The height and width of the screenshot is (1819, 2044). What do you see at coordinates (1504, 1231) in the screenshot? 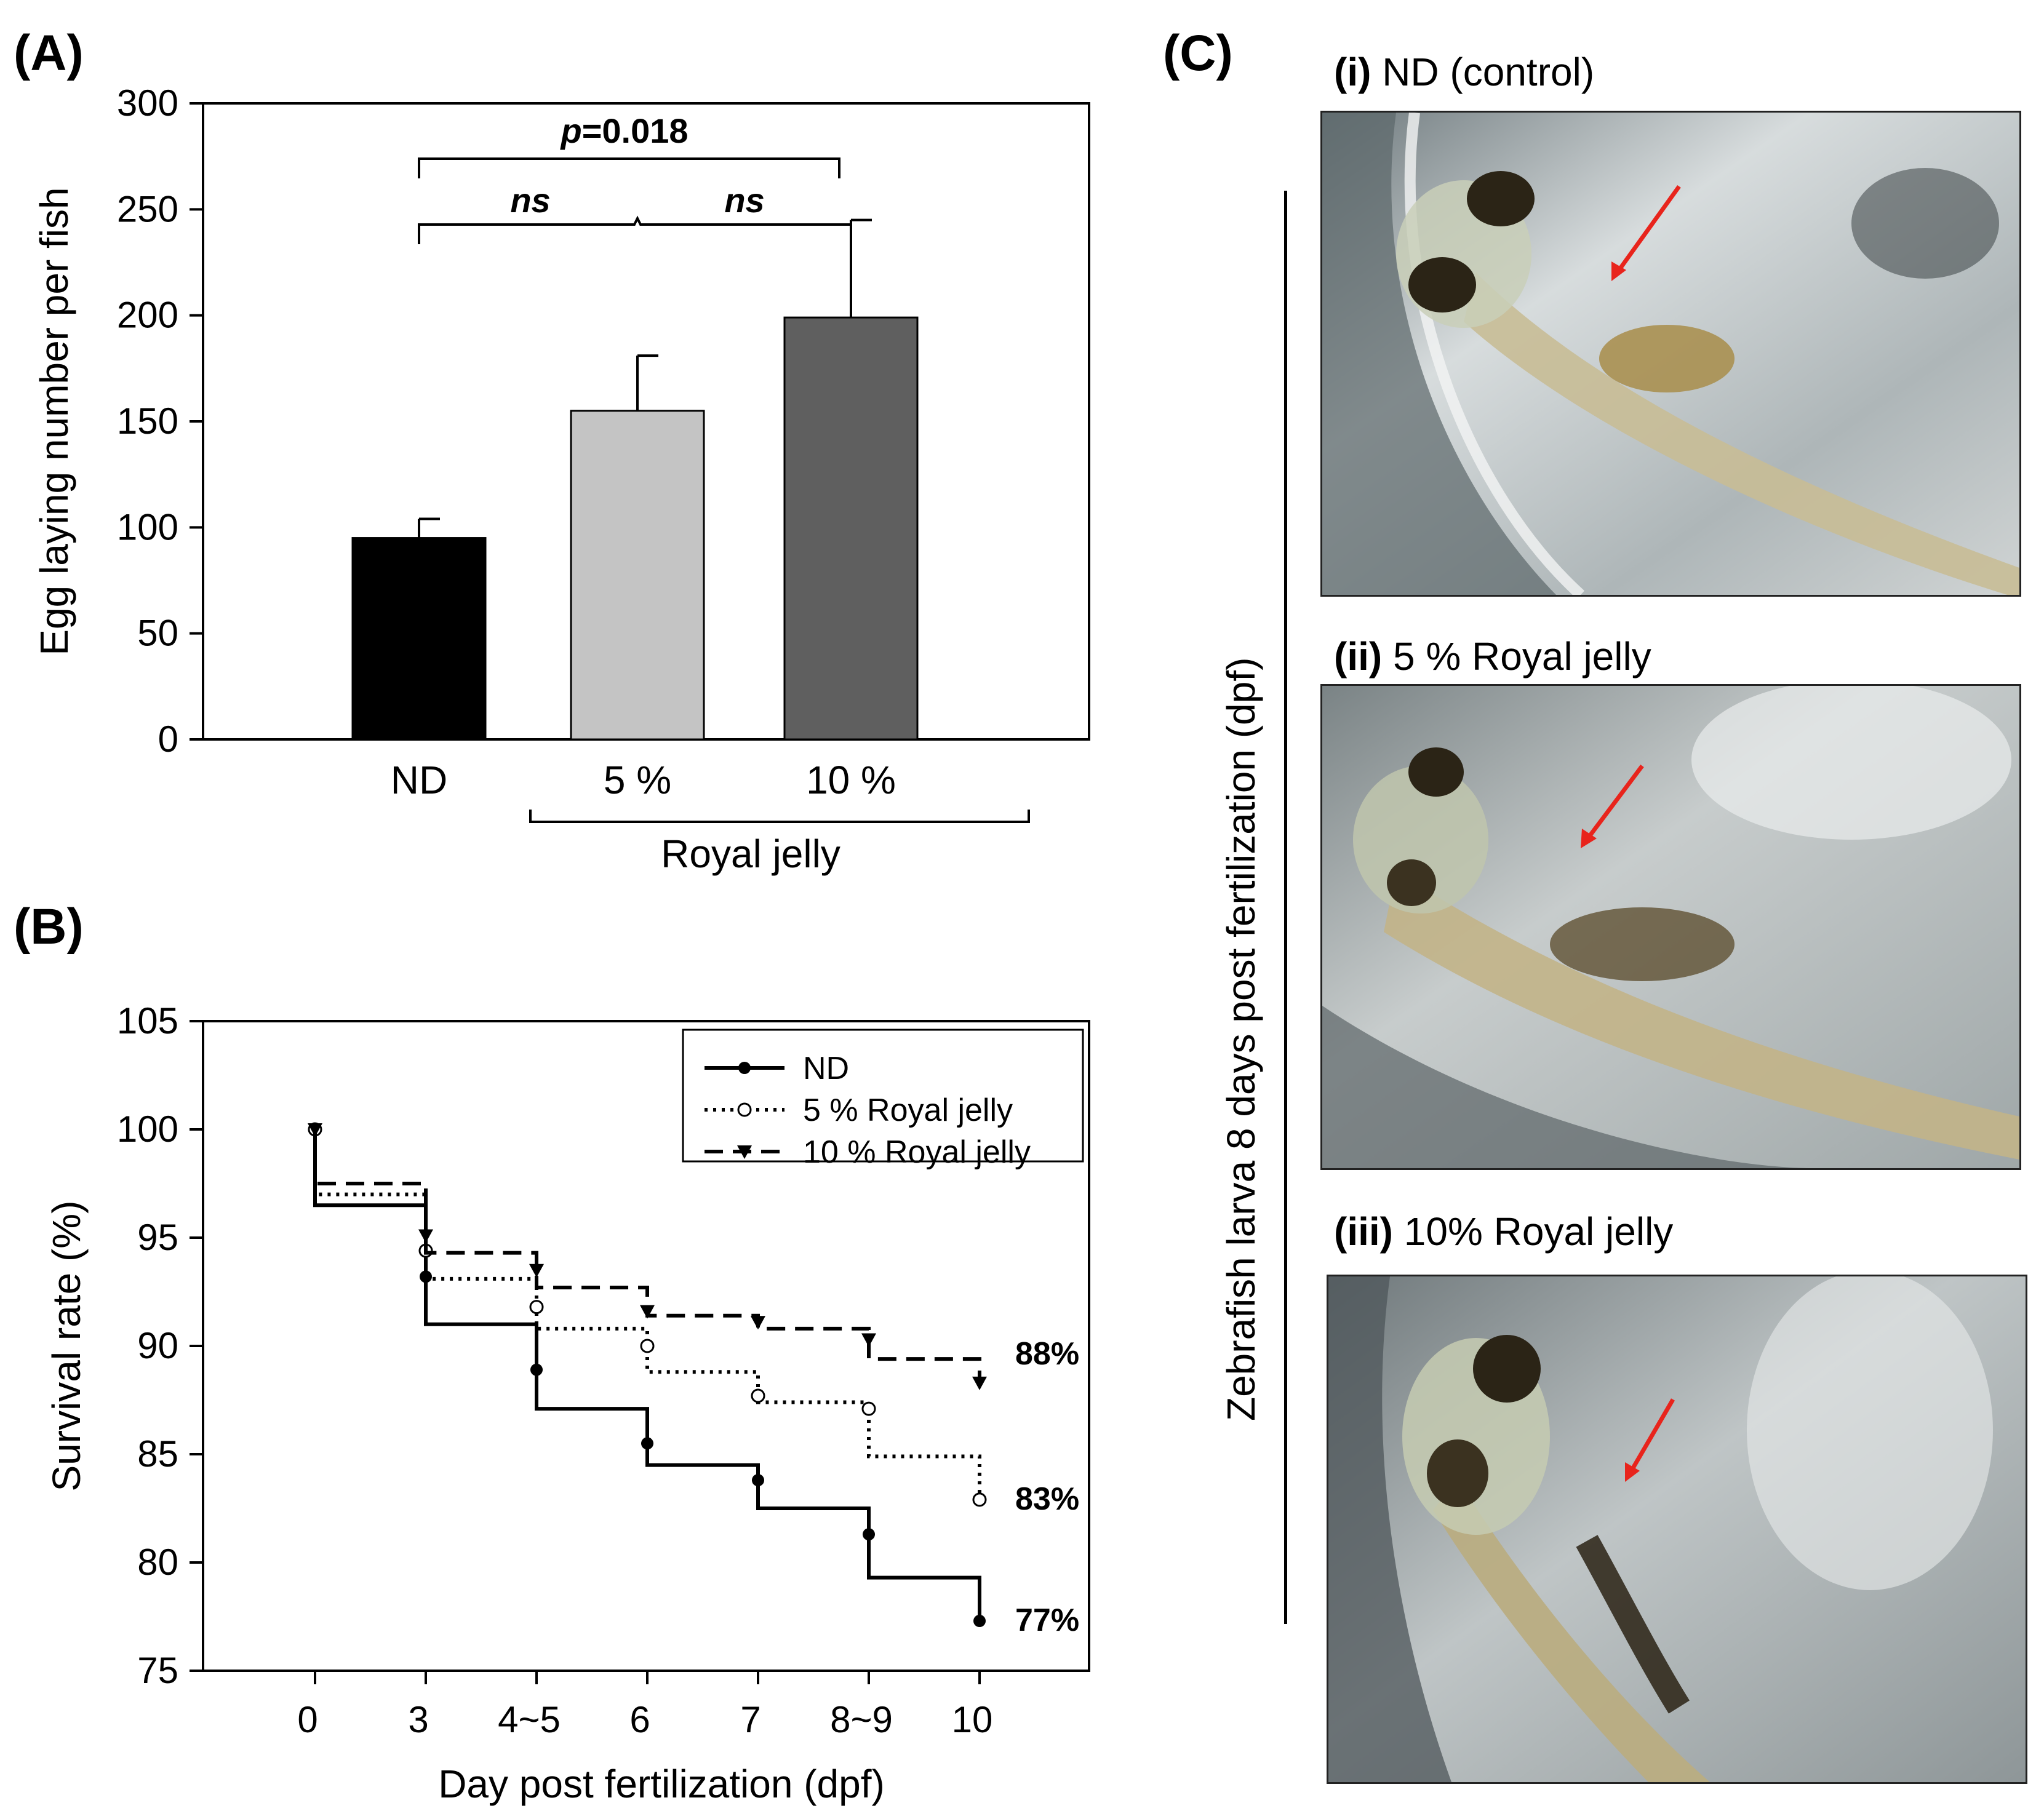
I see `photo-caption-iii: (iii) 10% Royal jelly` at bounding box center [1504, 1231].